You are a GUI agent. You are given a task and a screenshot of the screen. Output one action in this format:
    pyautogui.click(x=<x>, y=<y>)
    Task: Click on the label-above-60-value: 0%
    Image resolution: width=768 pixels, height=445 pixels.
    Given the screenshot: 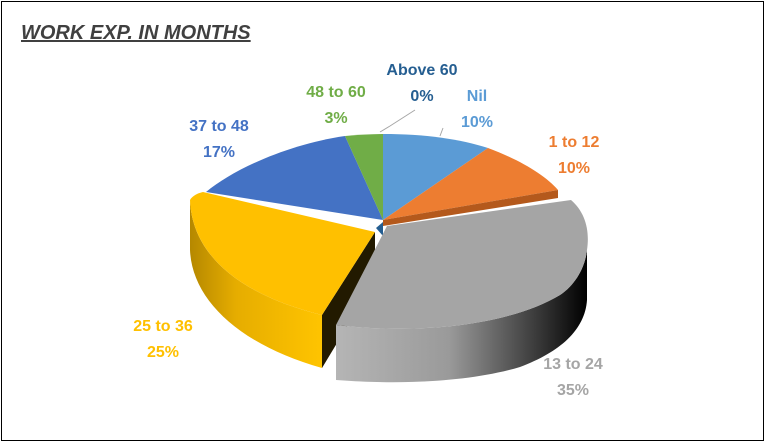 What is the action you would take?
    pyautogui.click(x=422, y=96)
    